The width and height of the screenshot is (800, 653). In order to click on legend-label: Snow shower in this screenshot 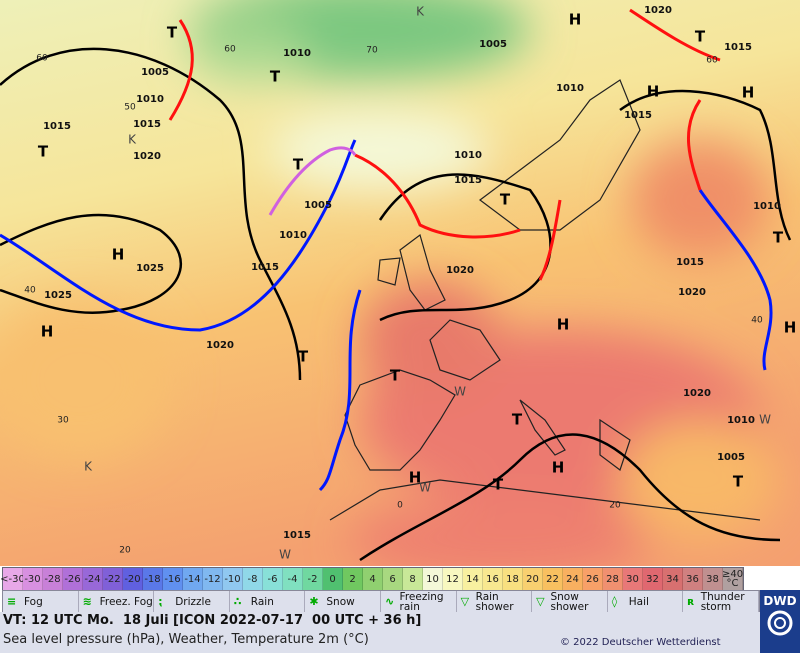, I will do `click(569, 602)`.